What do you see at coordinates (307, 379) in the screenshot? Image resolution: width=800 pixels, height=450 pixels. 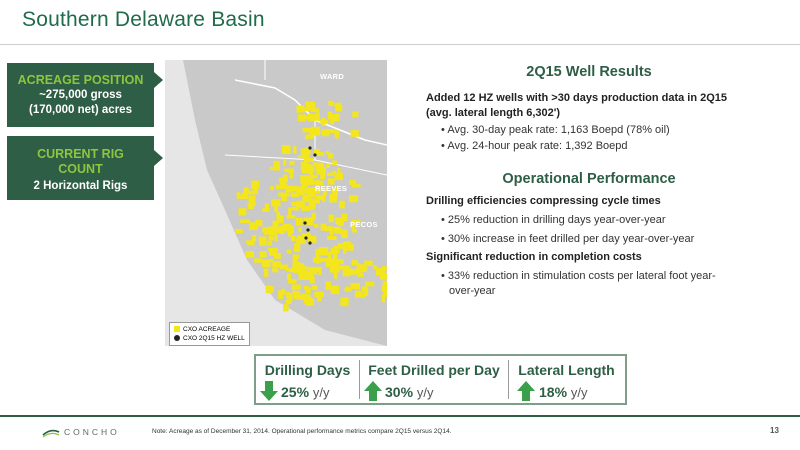 I see `metric-drilling-days: Drilling Days 25% y/y` at bounding box center [307, 379].